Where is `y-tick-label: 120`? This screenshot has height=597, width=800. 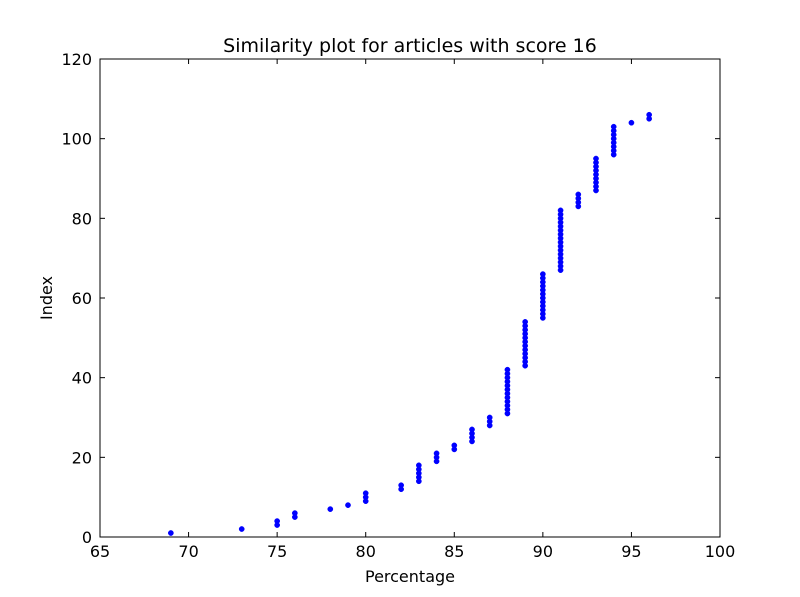
y-tick-label: 120 is located at coordinates (76, 59).